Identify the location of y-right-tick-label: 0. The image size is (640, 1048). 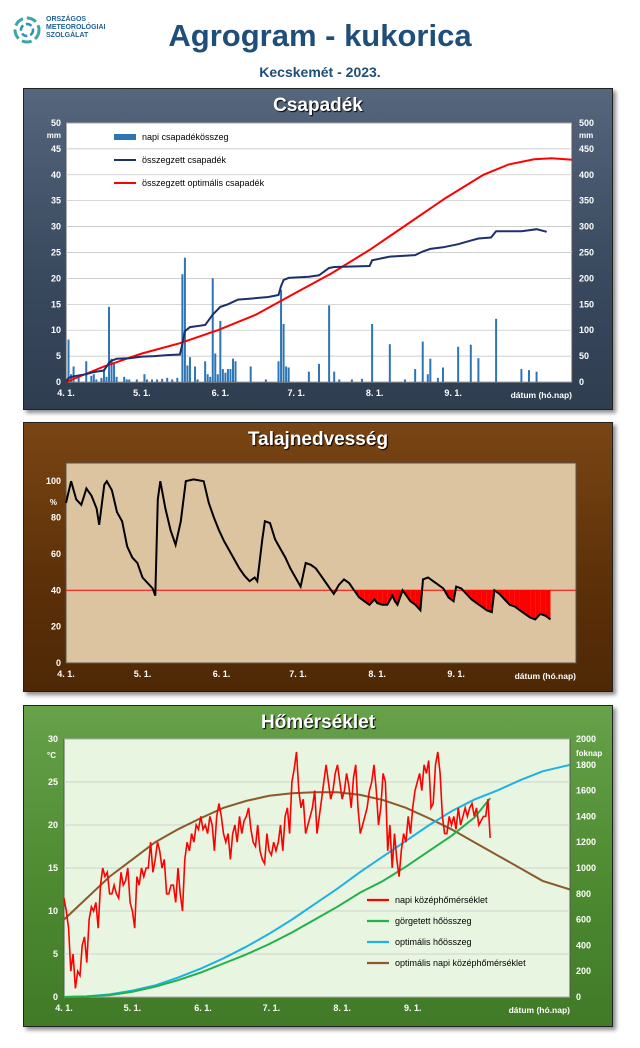
(578, 997).